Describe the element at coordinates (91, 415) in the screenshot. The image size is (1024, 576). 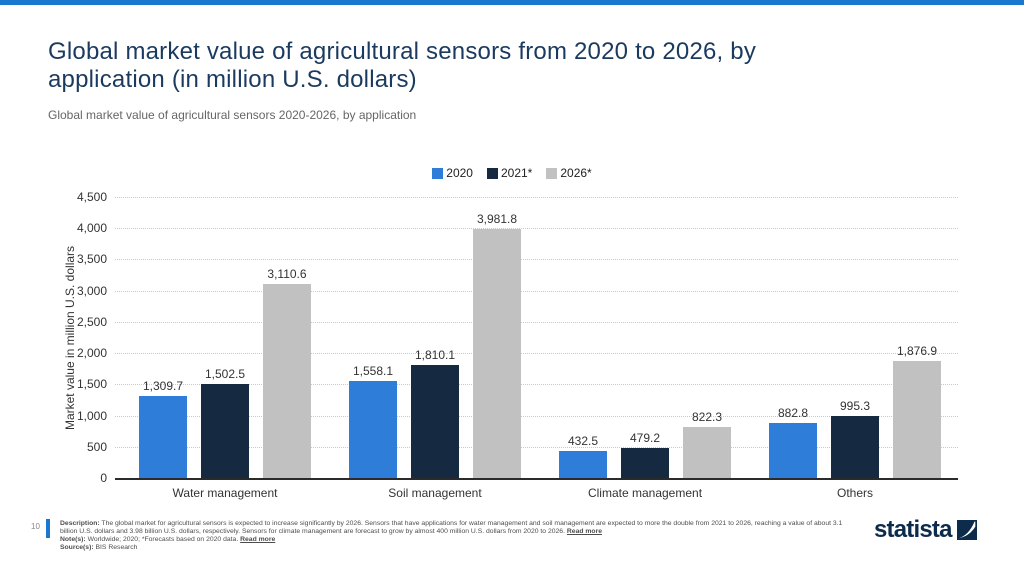
I see `y-tick-label: 1,000` at that location.